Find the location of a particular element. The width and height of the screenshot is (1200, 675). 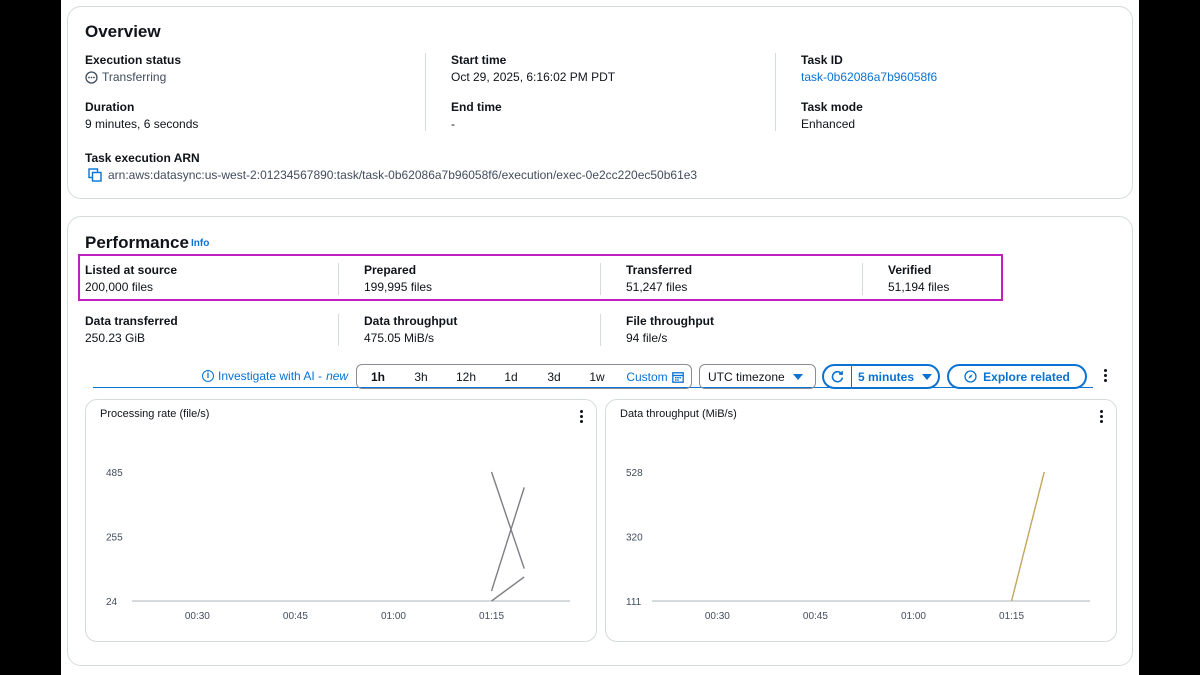

task-execution-arn-label: Task execution ARN is located at coordinates (142, 158).